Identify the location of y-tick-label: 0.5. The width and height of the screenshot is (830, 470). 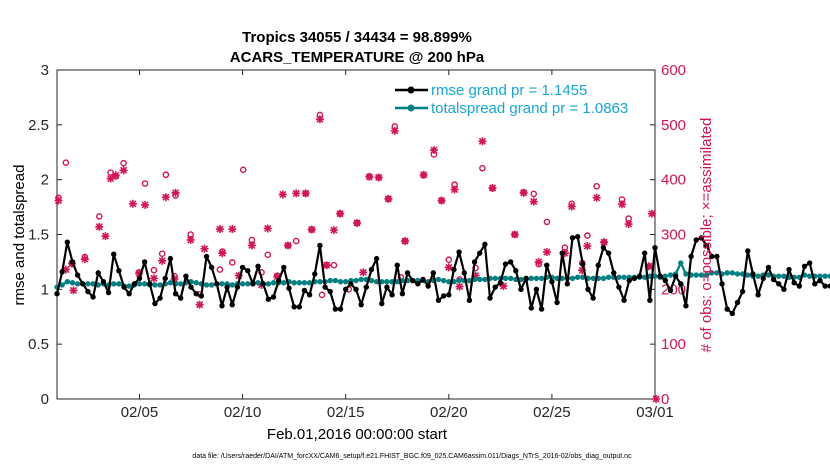
(38, 344).